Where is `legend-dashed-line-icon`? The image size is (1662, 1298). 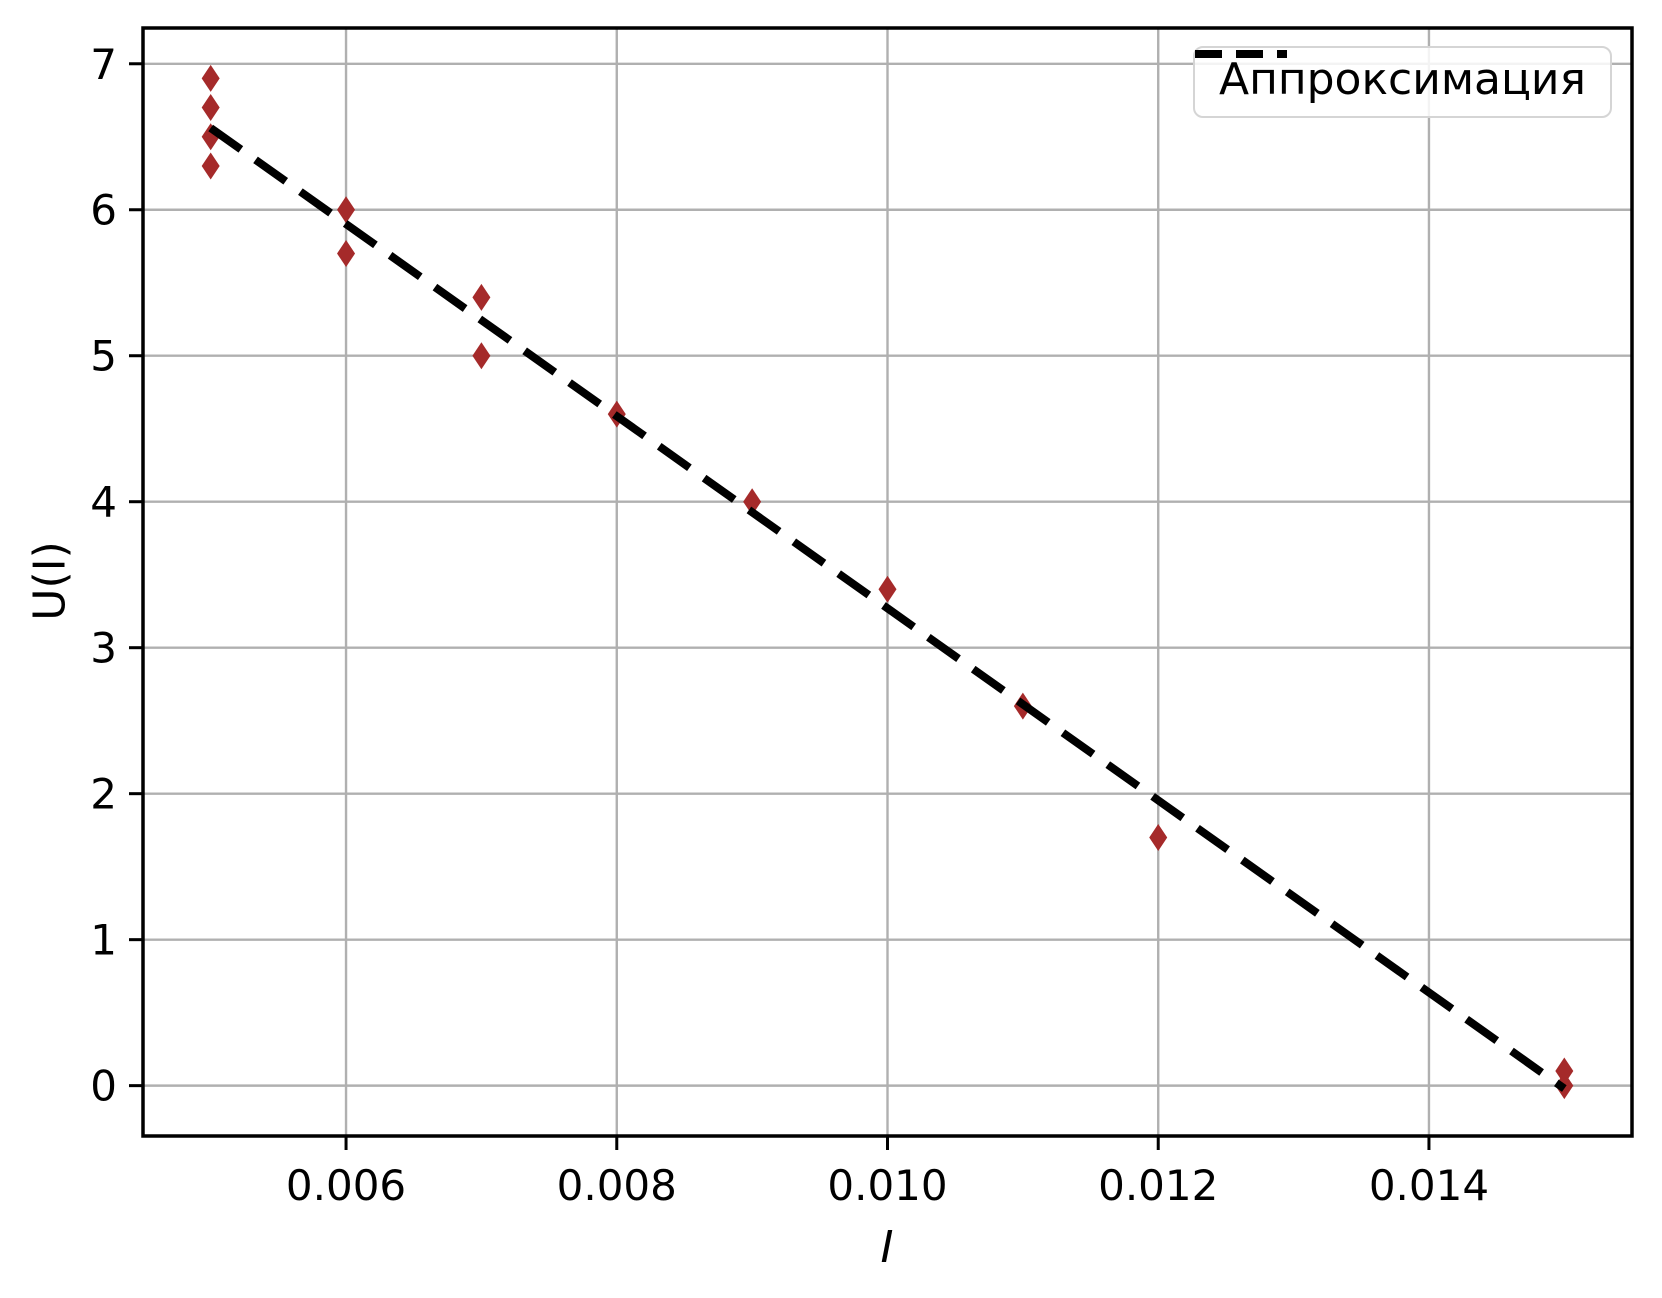 legend-dashed-line-icon is located at coordinates (1240, 54).